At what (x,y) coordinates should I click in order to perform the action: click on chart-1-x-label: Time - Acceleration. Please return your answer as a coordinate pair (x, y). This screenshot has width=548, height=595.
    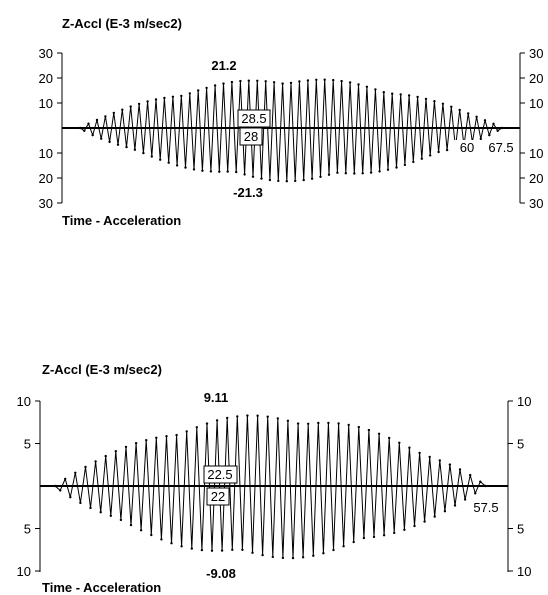
    Looking at the image, I should click on (121, 220).